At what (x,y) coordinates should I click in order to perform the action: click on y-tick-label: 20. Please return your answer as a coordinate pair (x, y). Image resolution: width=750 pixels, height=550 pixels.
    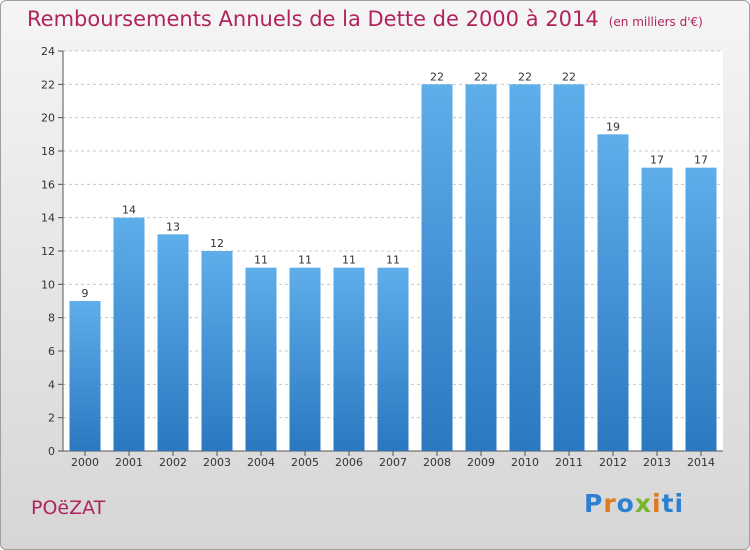
    Looking at the image, I should click on (48, 118).